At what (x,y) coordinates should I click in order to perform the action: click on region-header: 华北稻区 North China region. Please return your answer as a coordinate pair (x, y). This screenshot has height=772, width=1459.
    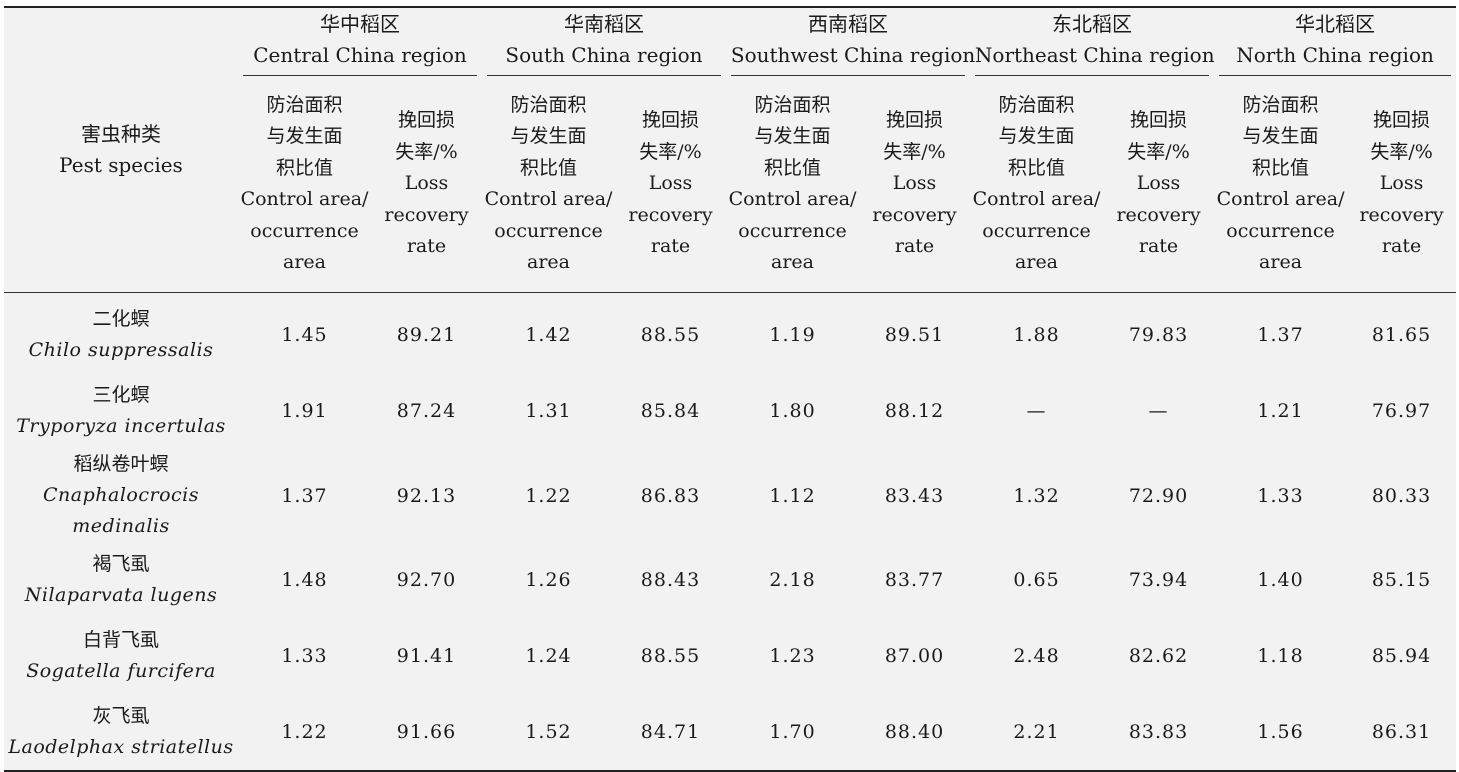
    Looking at the image, I should click on (1335, 41).